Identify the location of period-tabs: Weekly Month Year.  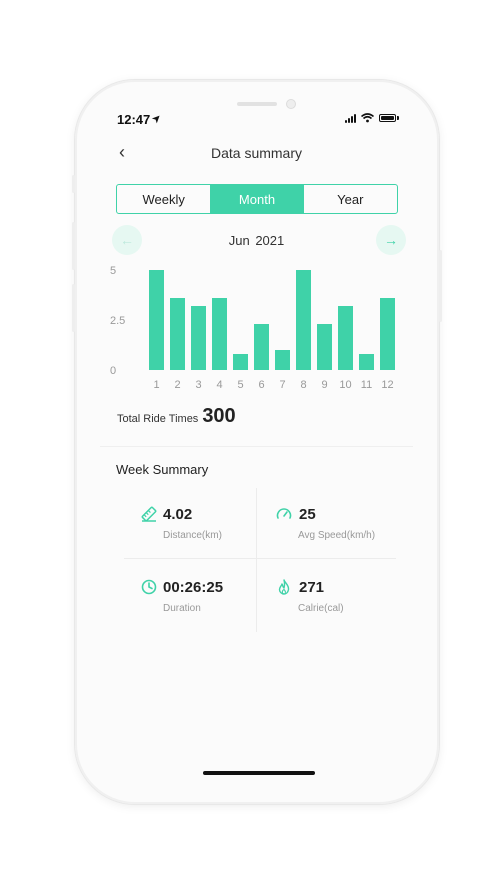
(257, 199).